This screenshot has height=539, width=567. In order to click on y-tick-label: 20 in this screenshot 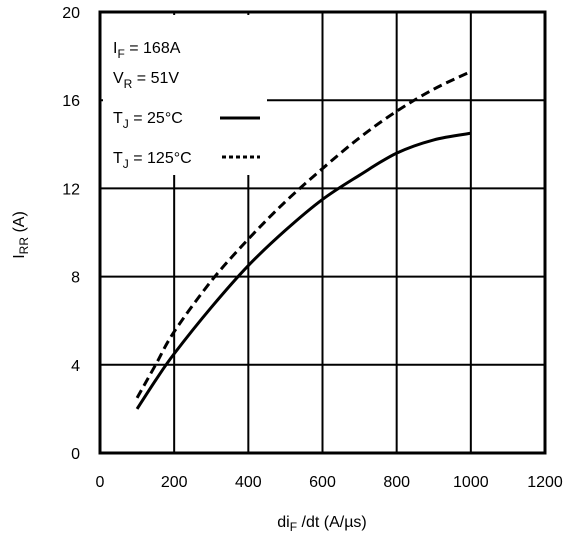, I will do `click(71, 13)`.